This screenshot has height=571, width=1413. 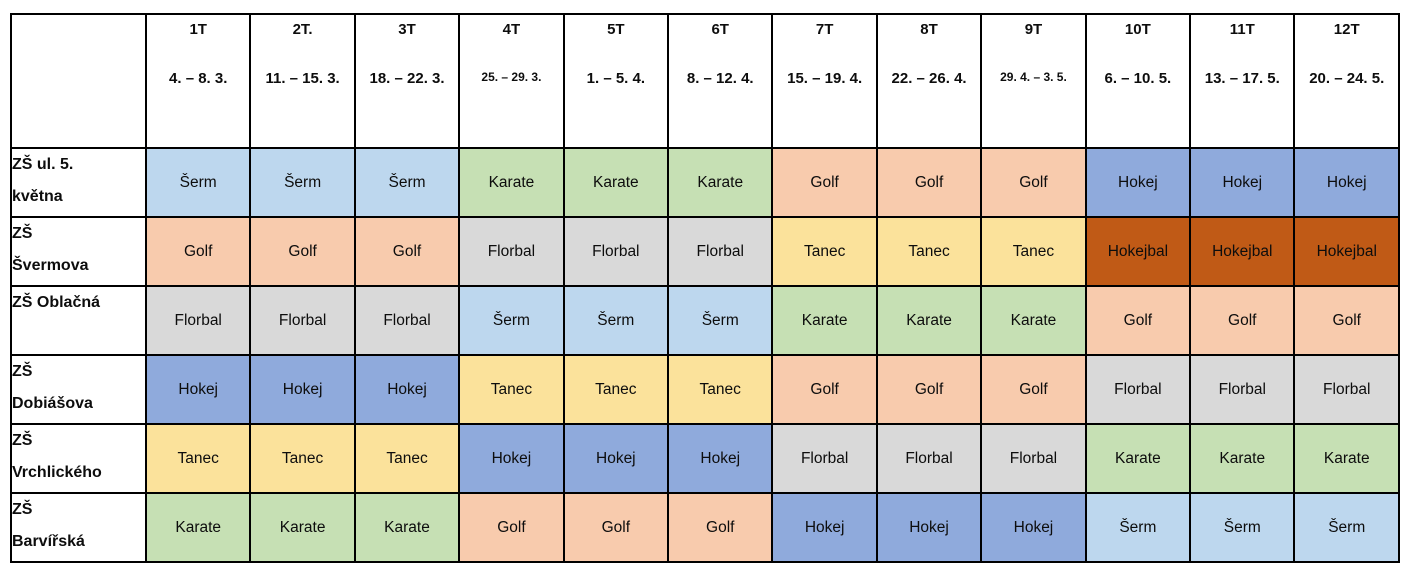 I want to click on week-header-content: 5T 1. – 5. 4., so click(x=616, y=51).